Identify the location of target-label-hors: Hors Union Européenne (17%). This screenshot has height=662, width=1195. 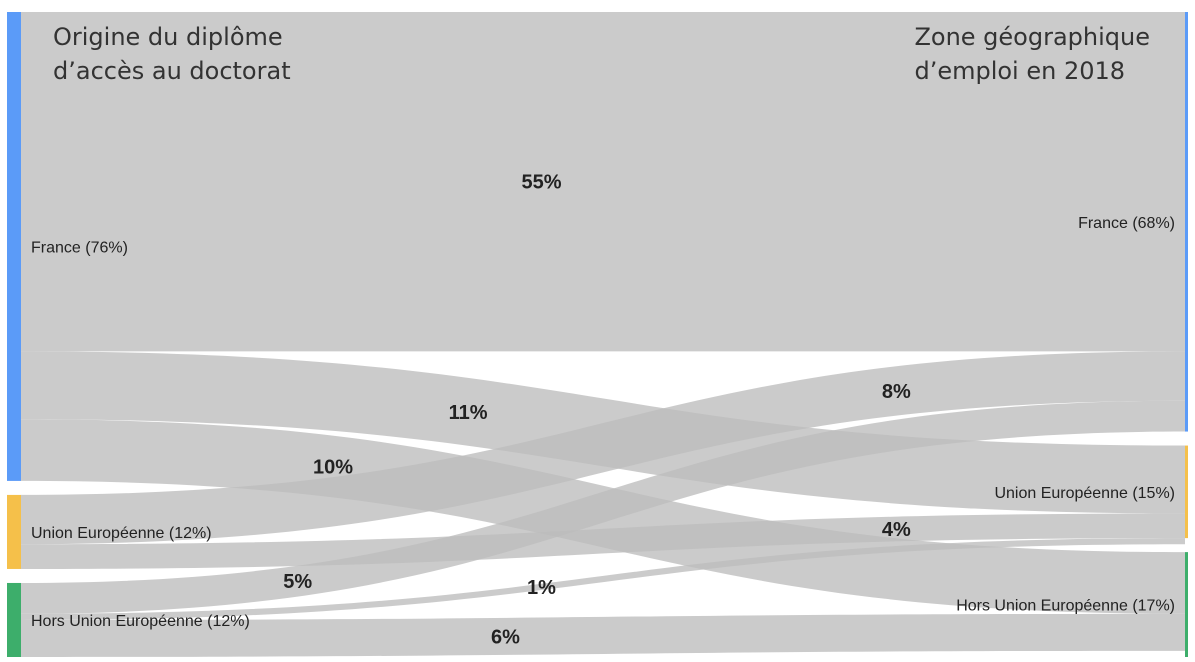
(1065, 606).